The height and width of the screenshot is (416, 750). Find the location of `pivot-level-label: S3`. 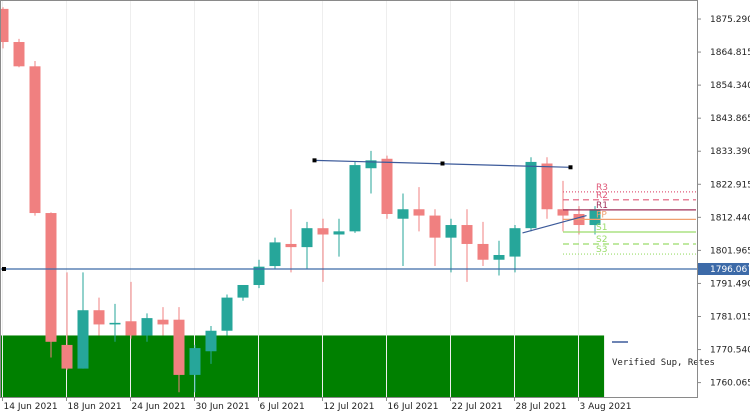

pivot-level-label: S3 is located at coordinates (601, 250).